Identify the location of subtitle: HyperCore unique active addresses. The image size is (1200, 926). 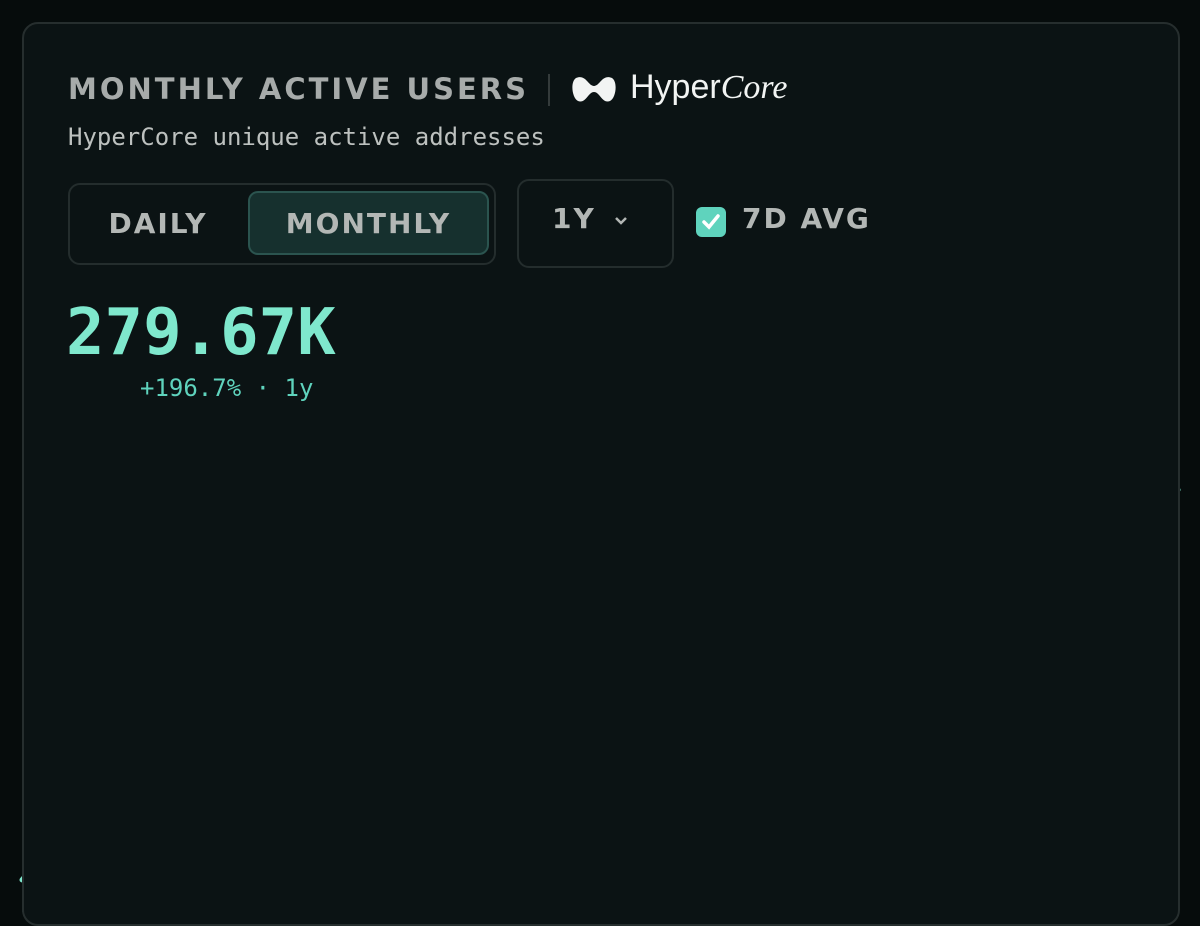
(306, 137).